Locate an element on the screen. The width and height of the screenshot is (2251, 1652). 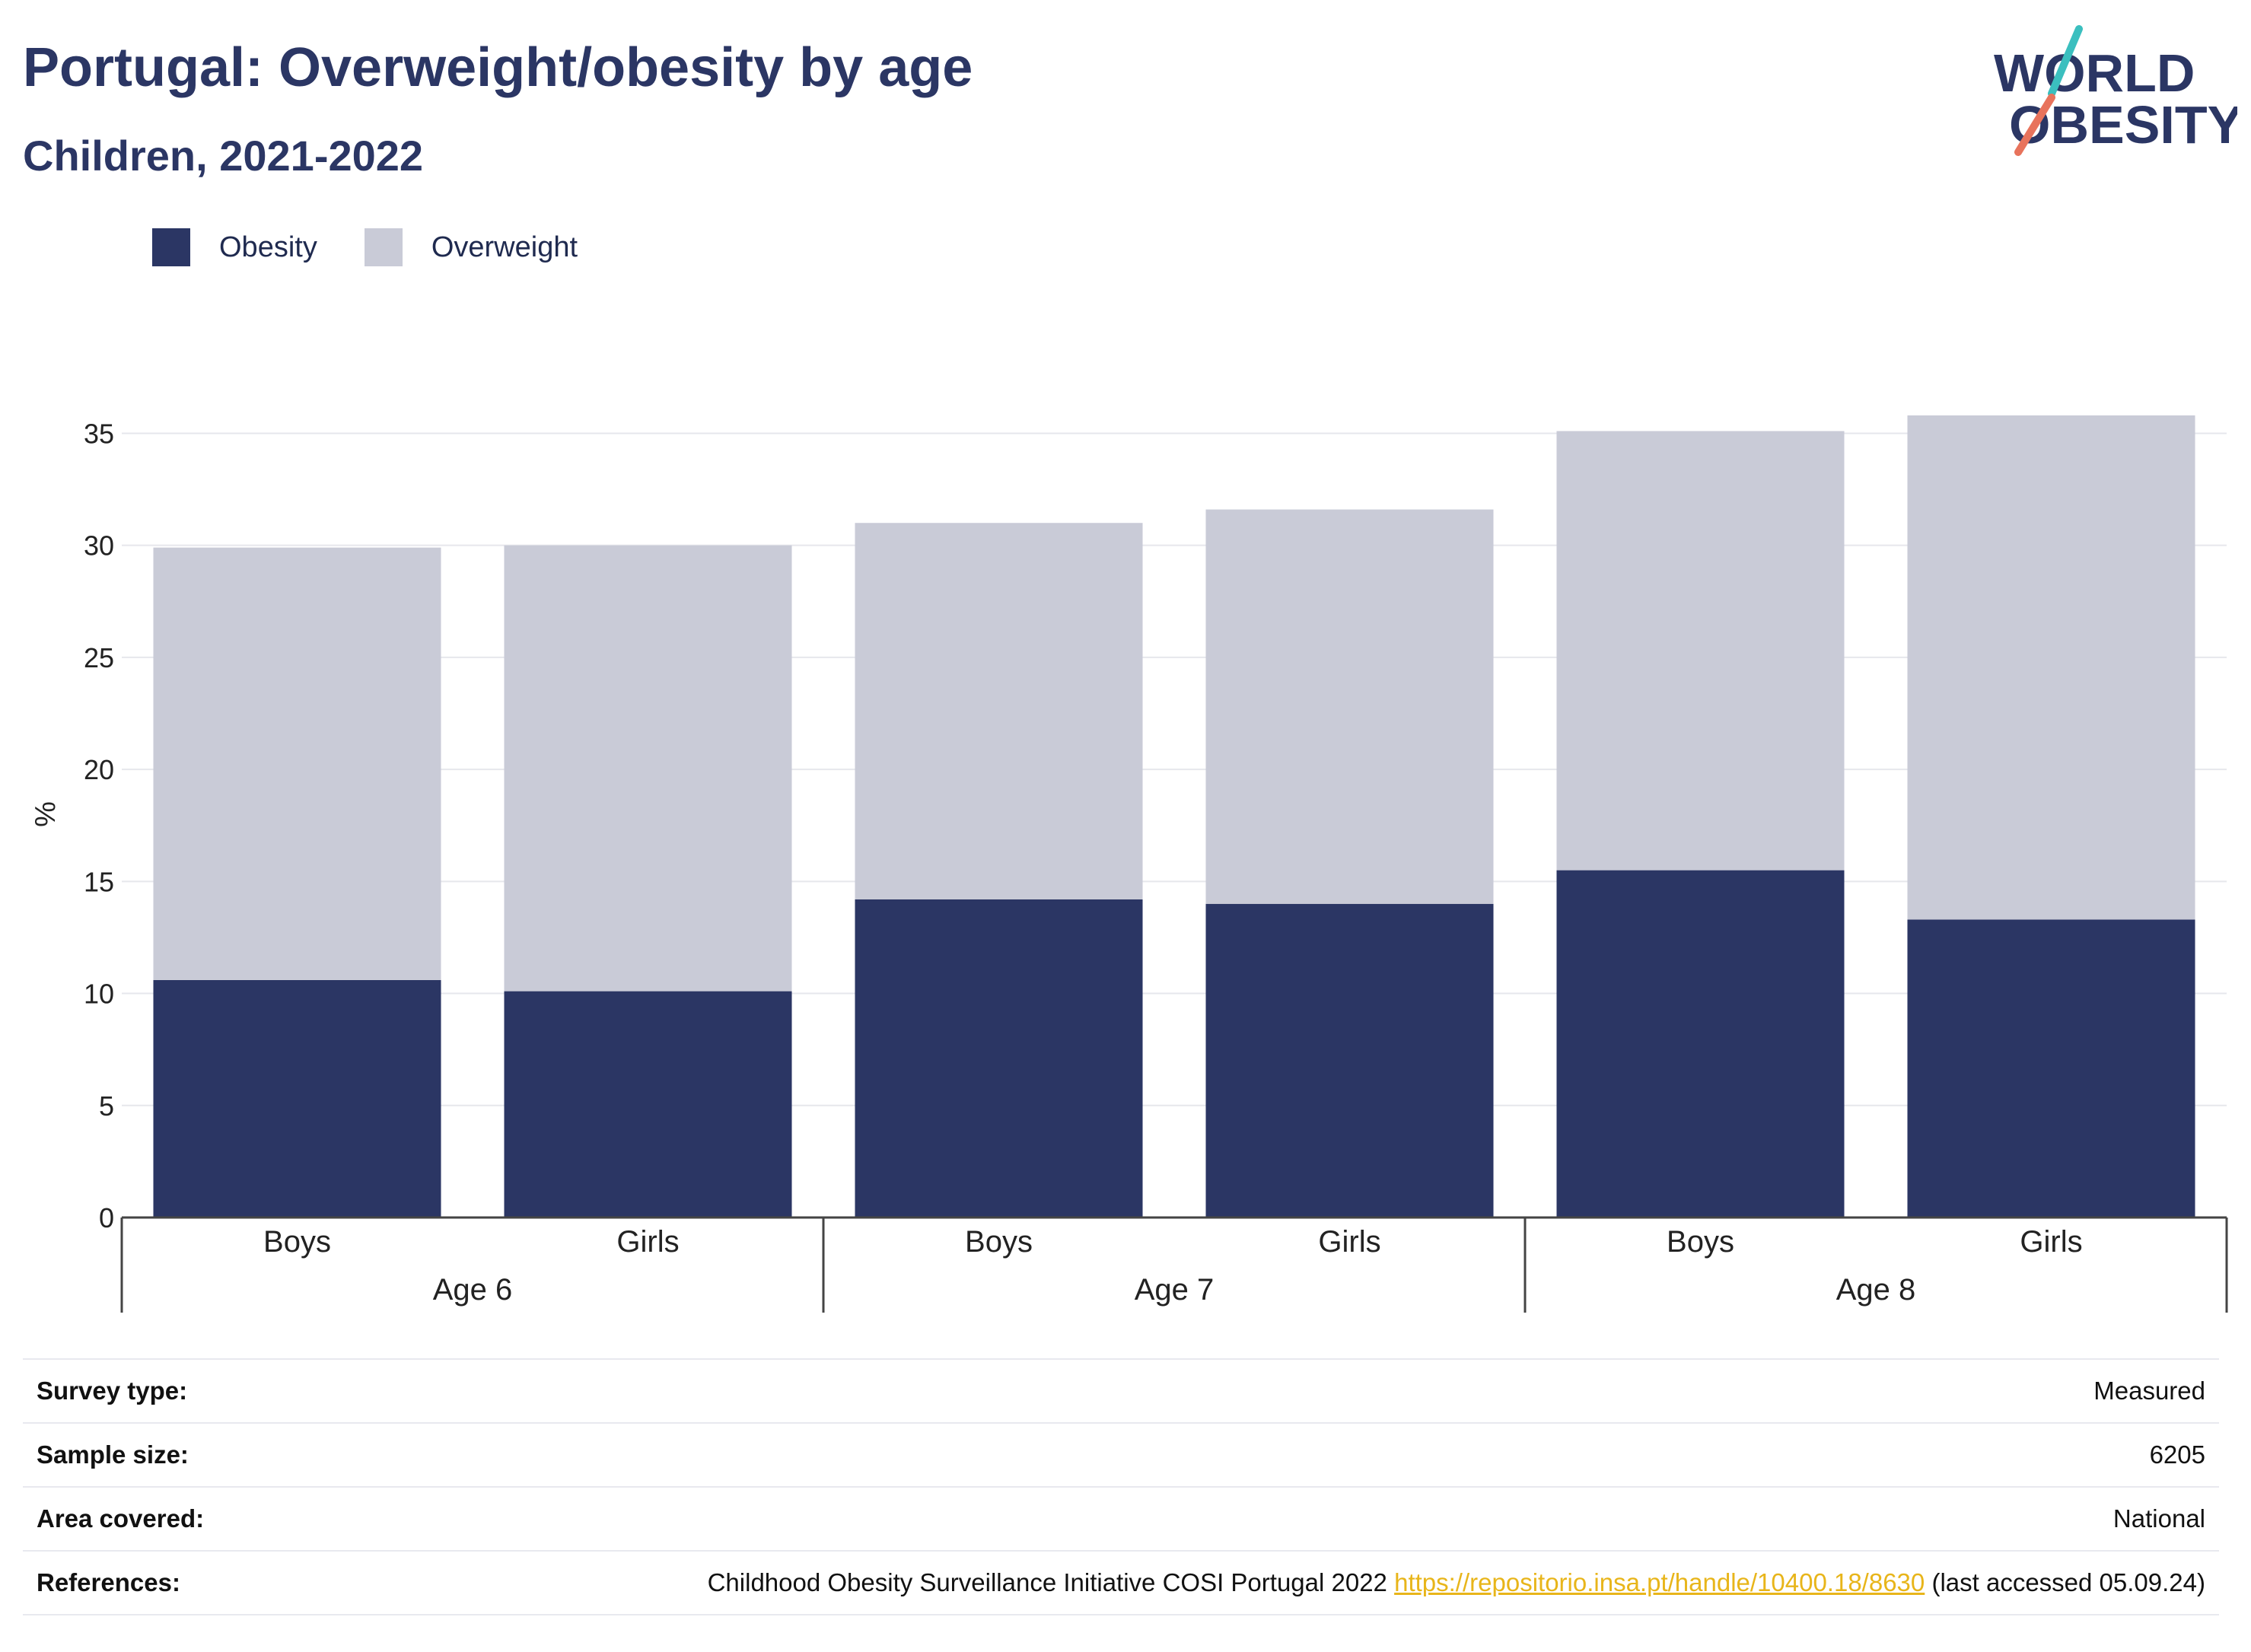
chart-subtitle: Children, 2021-2022 is located at coordinates (223, 156).